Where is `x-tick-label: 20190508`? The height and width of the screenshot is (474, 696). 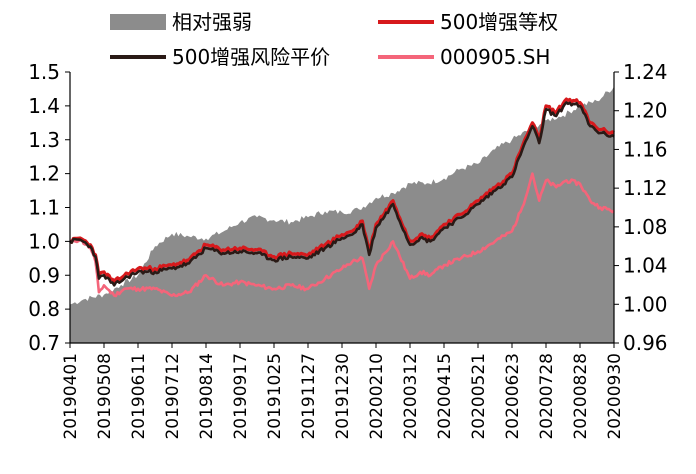
x-tick-label: 20190508 is located at coordinates (105, 396).